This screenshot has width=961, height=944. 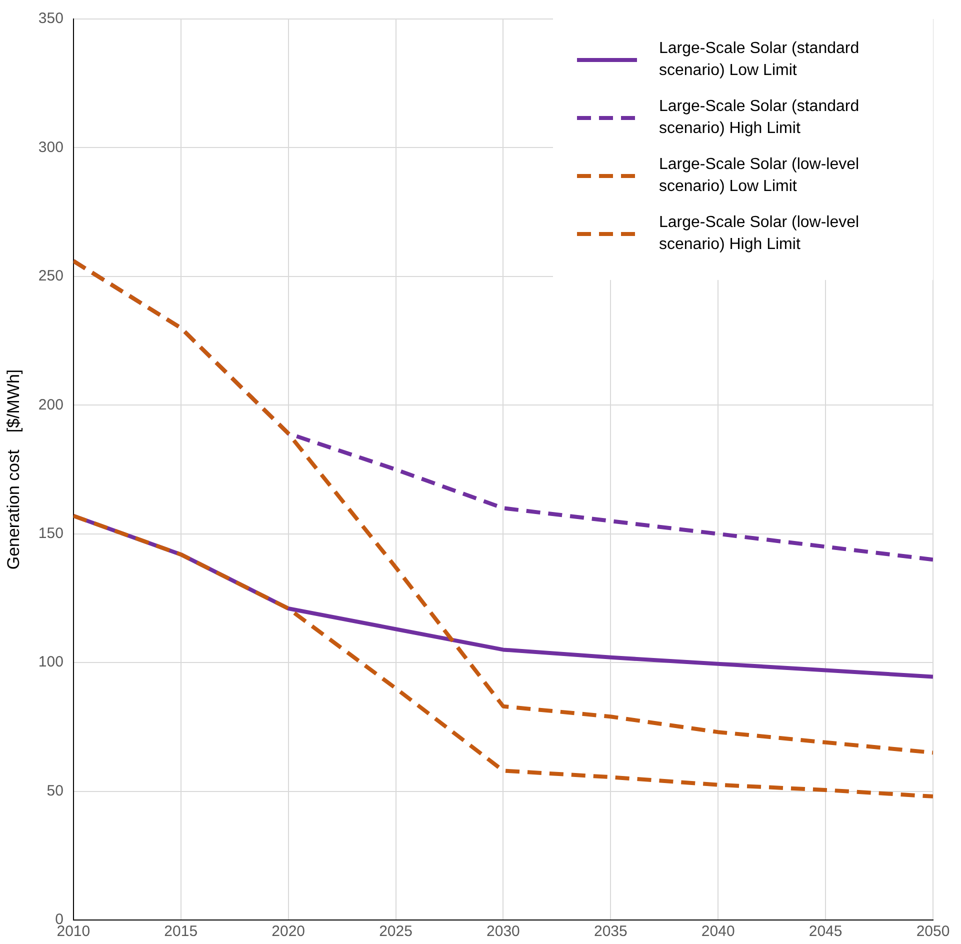 What do you see at coordinates (51, 276) in the screenshot?
I see `y-tick-label: 250` at bounding box center [51, 276].